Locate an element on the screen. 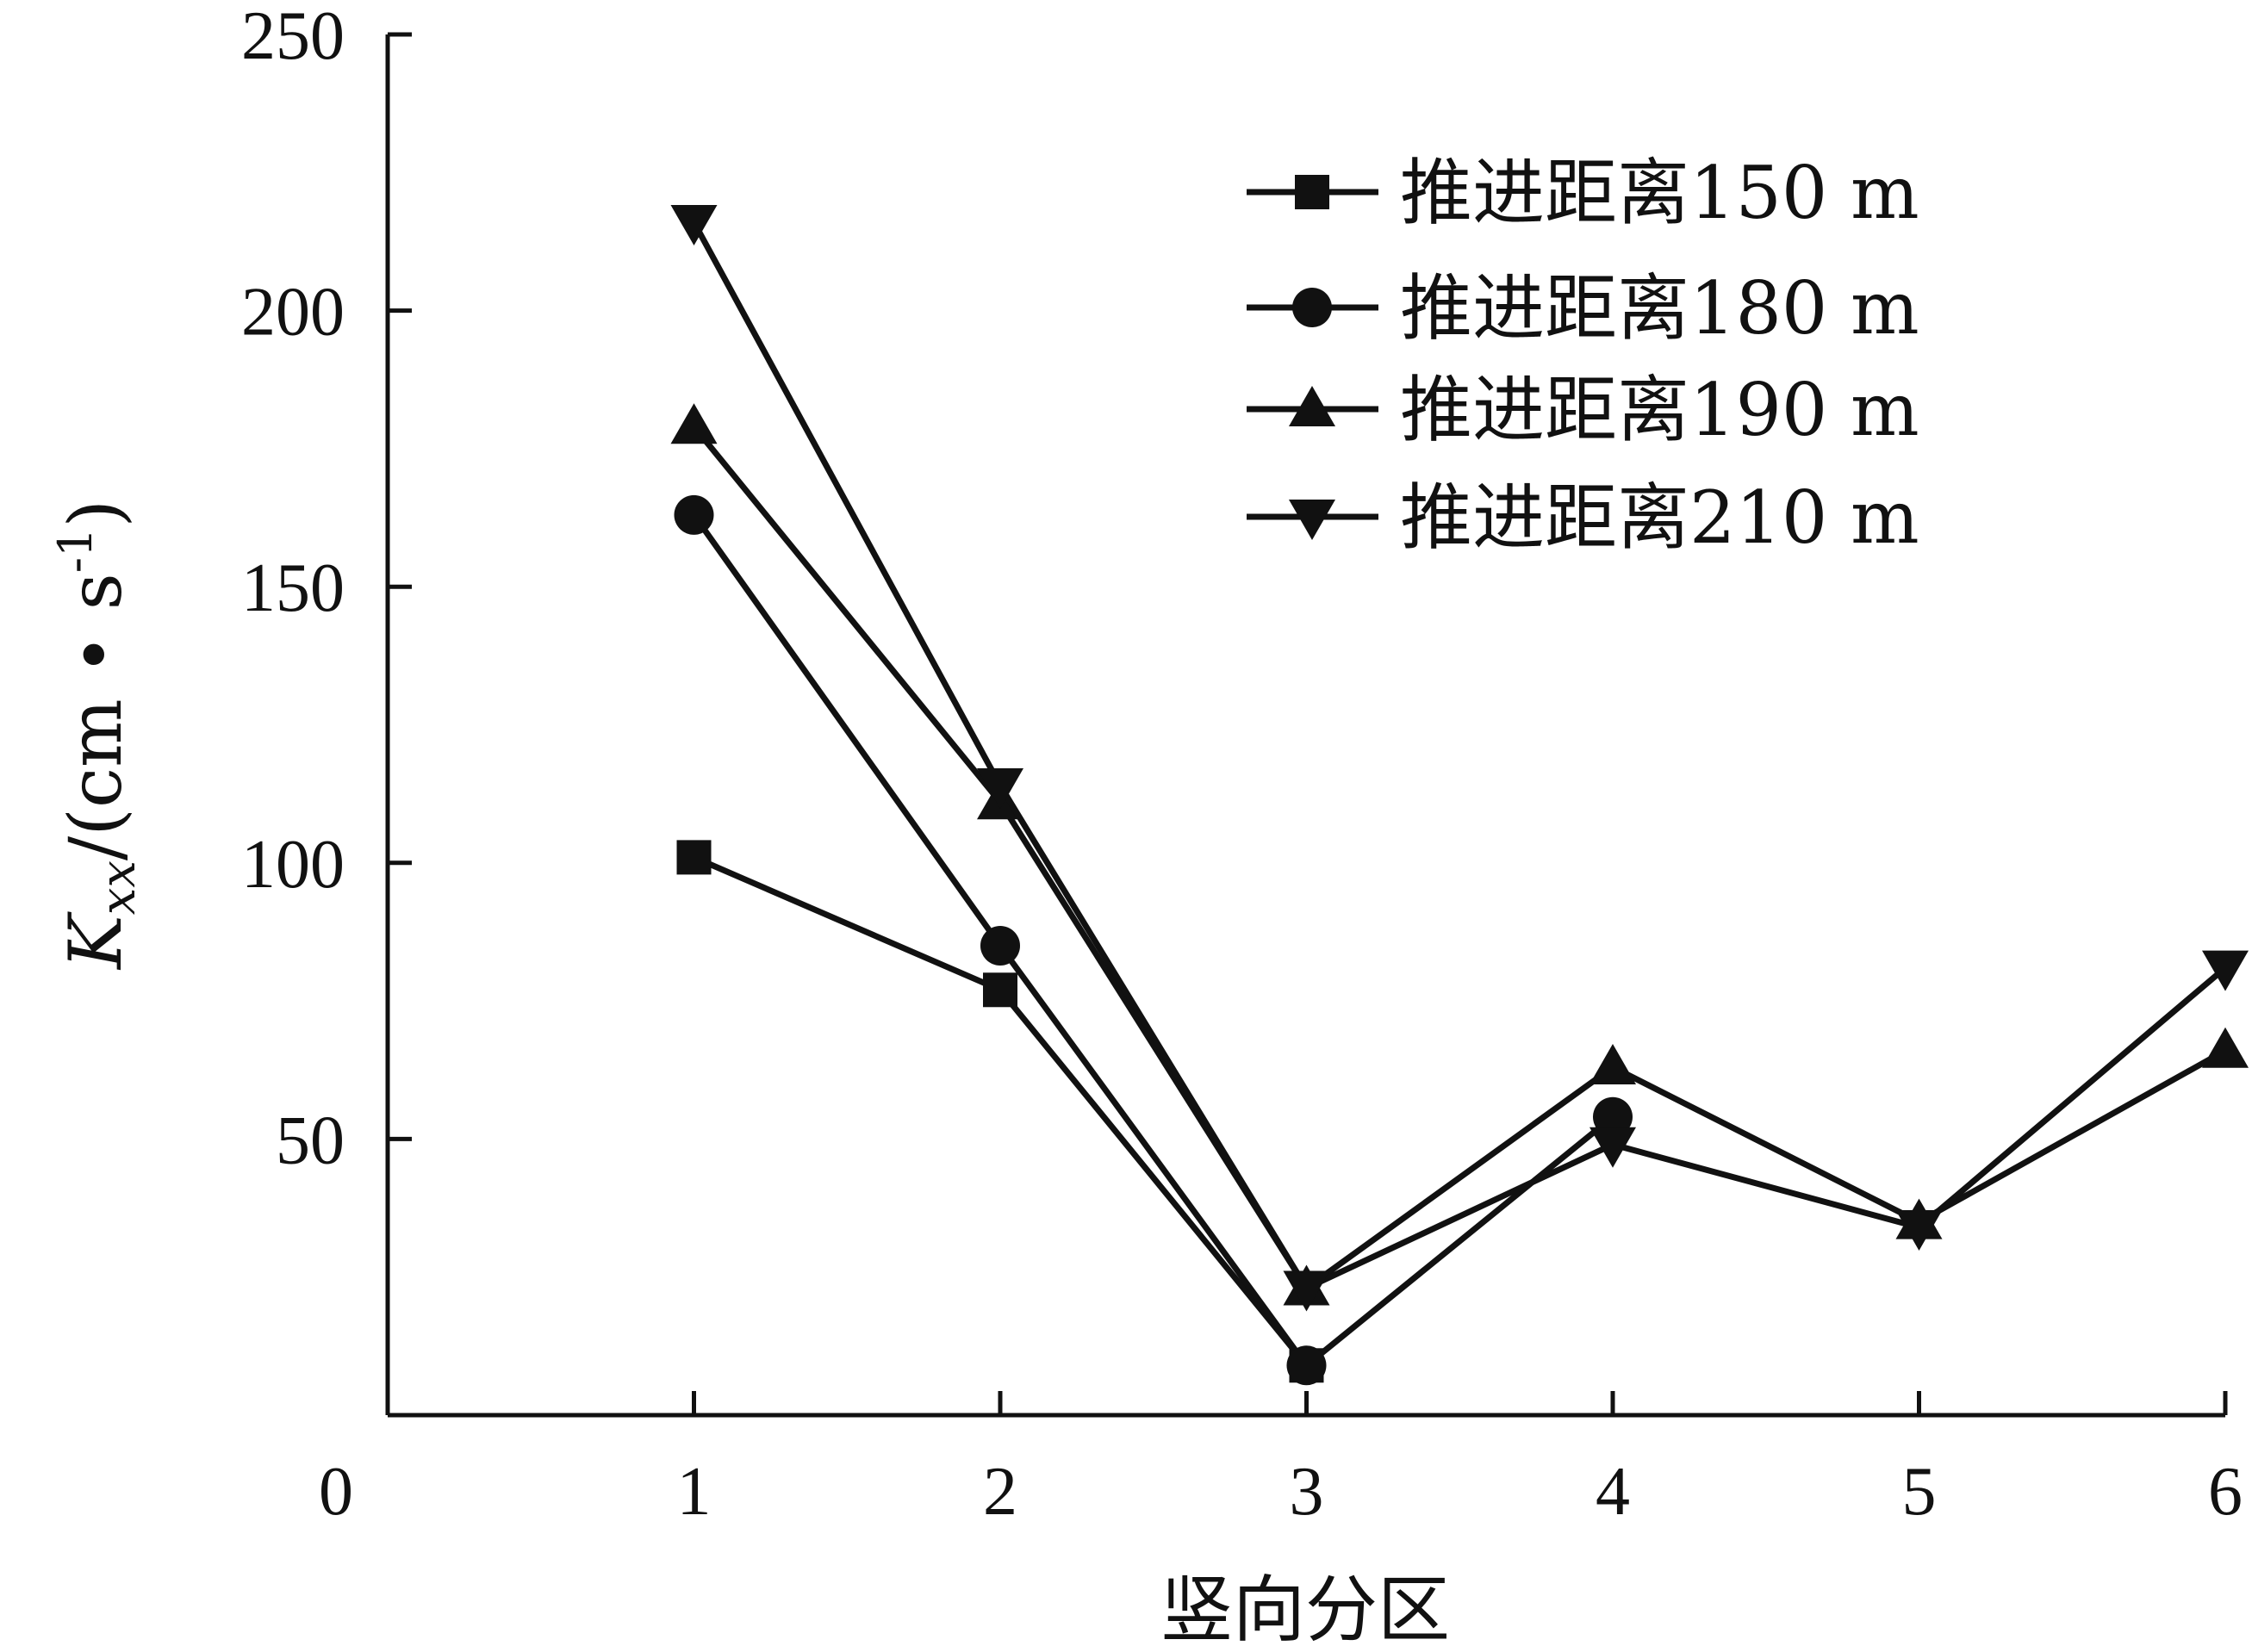  y-axis-title-subscript: xx is located at coordinates (118, 887).